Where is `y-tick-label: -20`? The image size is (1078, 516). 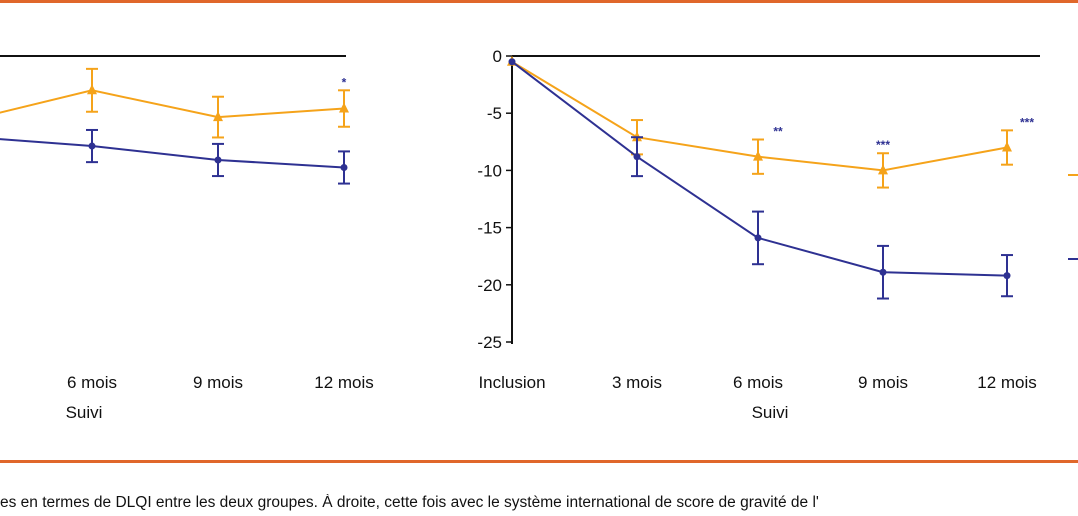 y-tick-label: -20 is located at coordinates (489, 285).